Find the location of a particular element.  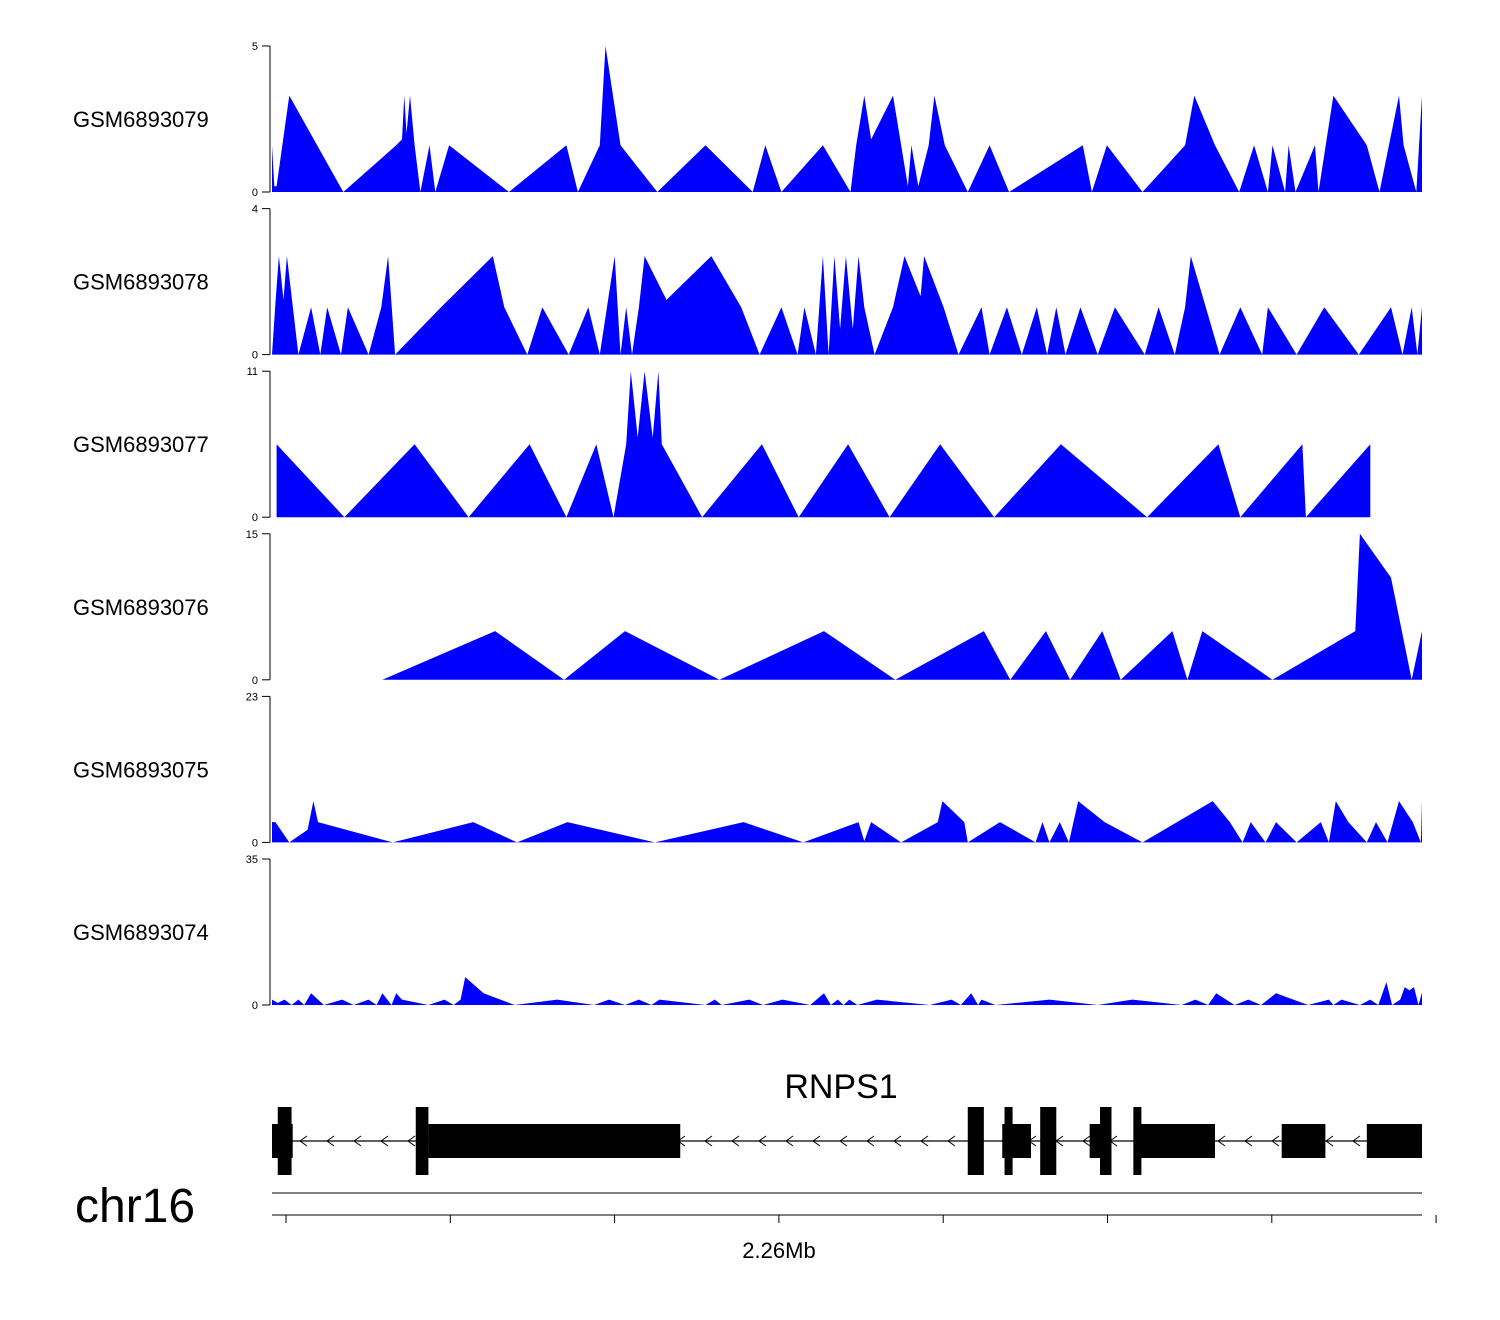

track-y-max-label: 4 is located at coordinates (255, 210).